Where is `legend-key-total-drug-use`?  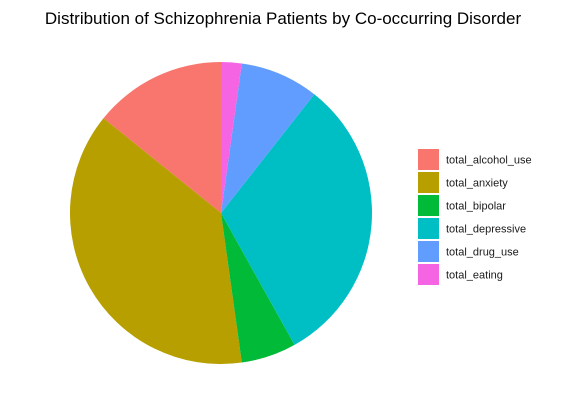
legend-key-total-drug-use is located at coordinates (428, 251).